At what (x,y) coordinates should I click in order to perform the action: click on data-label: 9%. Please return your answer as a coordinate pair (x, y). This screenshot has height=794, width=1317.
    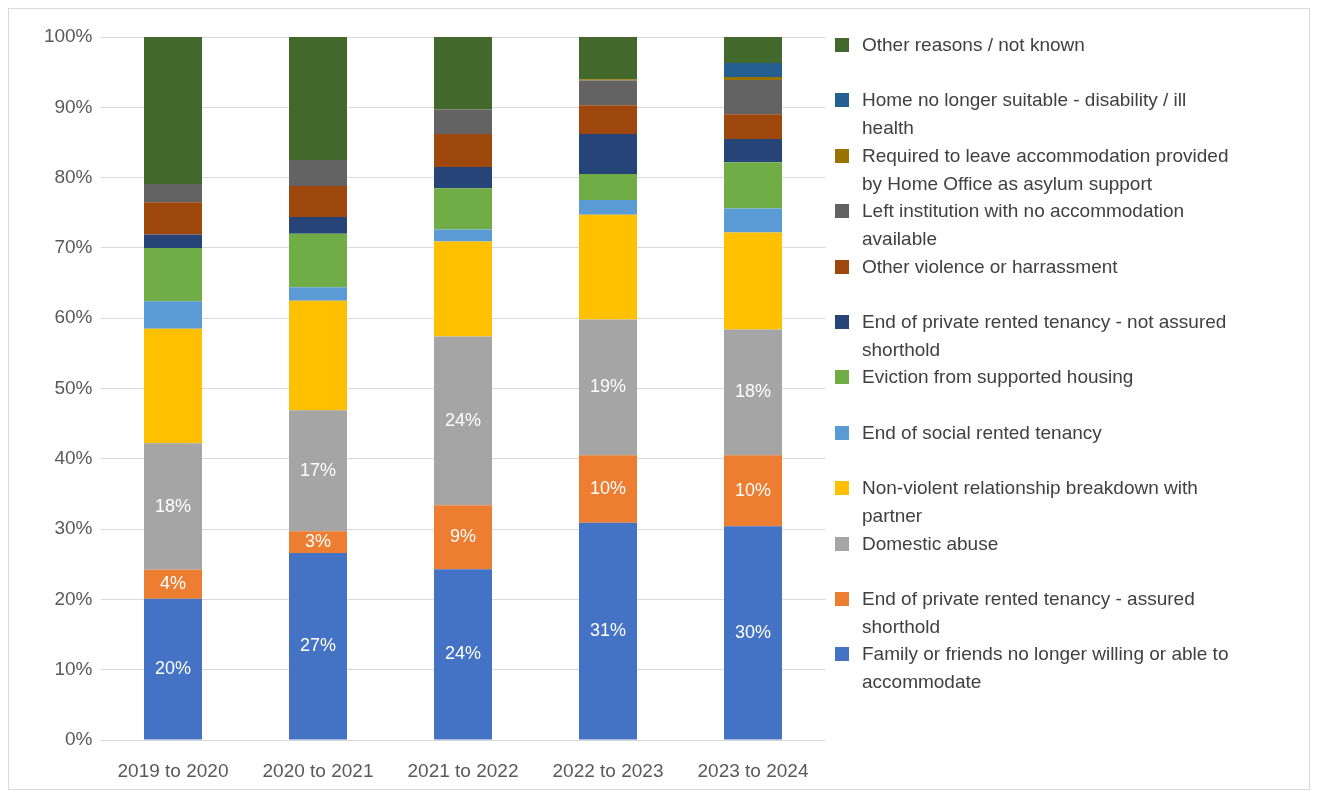
    Looking at the image, I should click on (463, 536).